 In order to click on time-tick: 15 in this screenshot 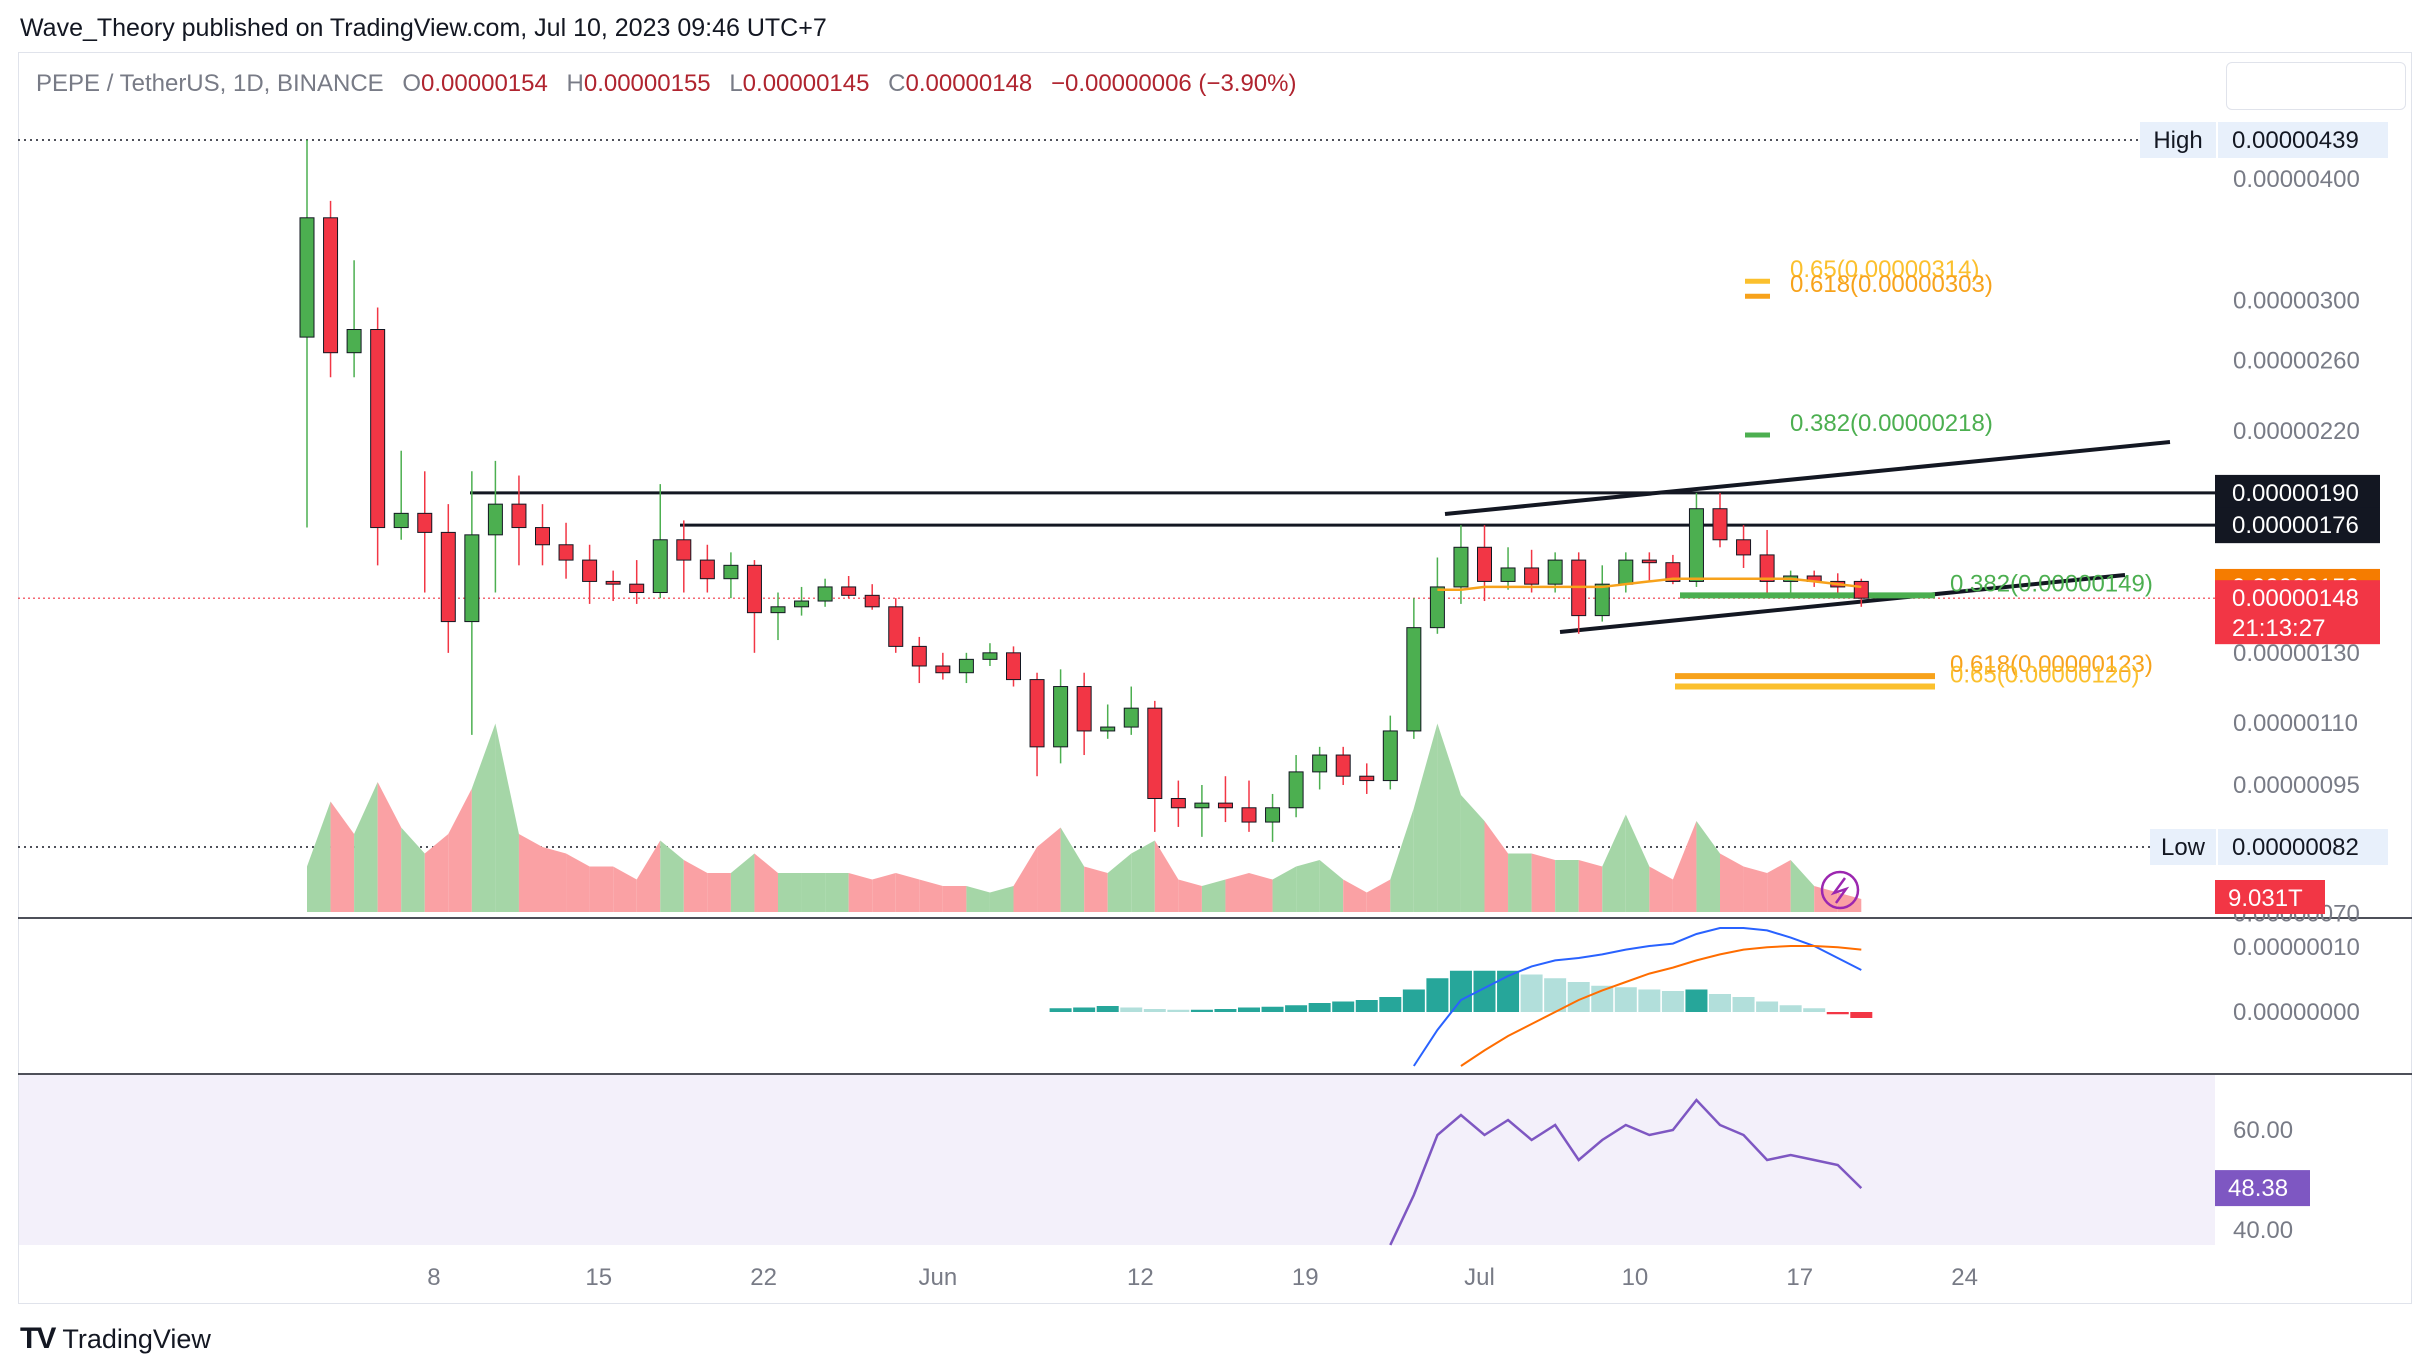, I will do `click(598, 1277)`.